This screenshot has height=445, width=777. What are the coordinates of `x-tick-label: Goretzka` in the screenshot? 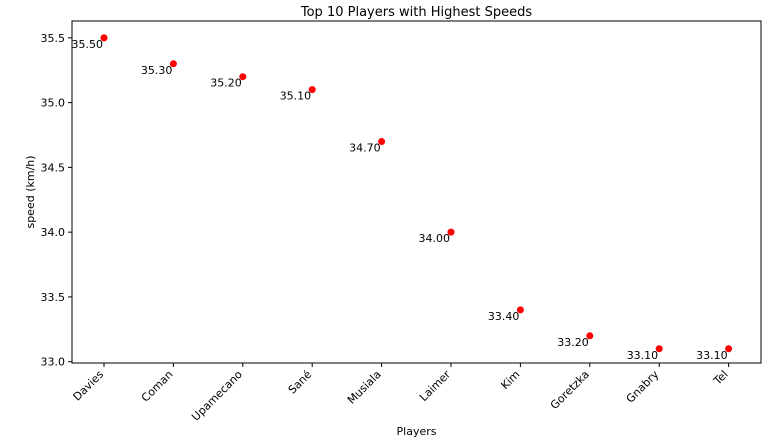 It's located at (570, 390).